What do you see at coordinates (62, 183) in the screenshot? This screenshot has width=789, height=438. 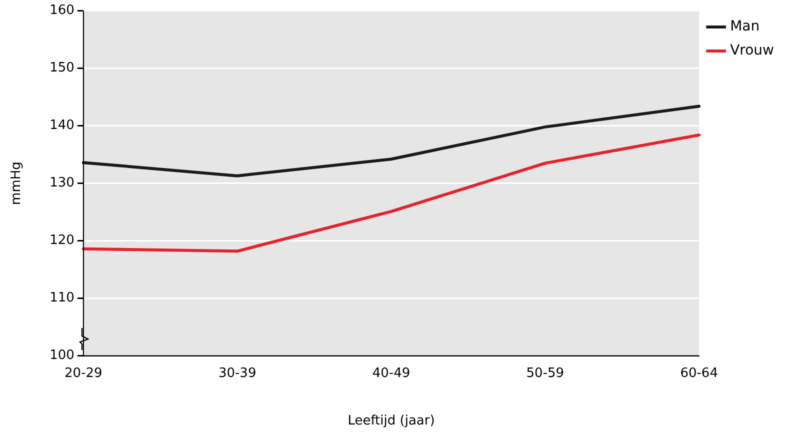 I see `y-tick-label: 130` at bounding box center [62, 183].